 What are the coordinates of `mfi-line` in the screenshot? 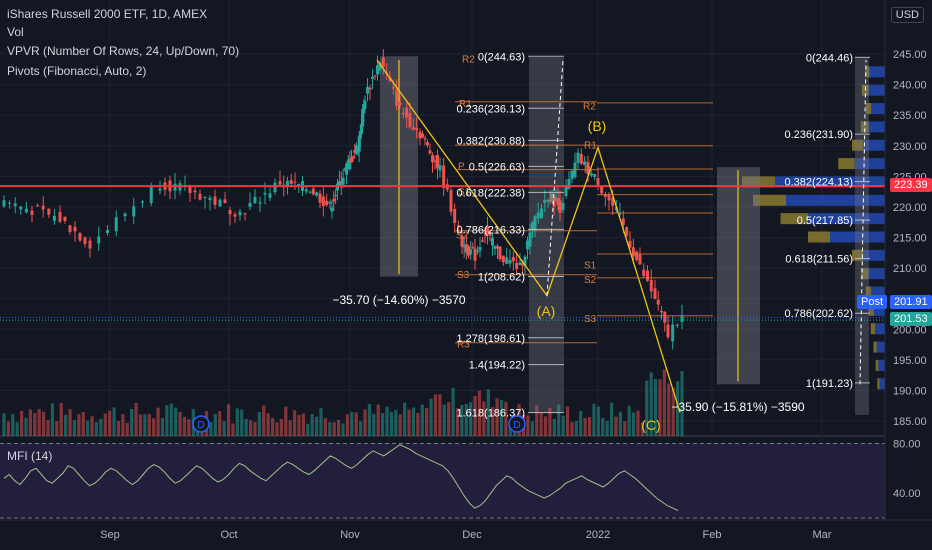 It's located at (341, 477).